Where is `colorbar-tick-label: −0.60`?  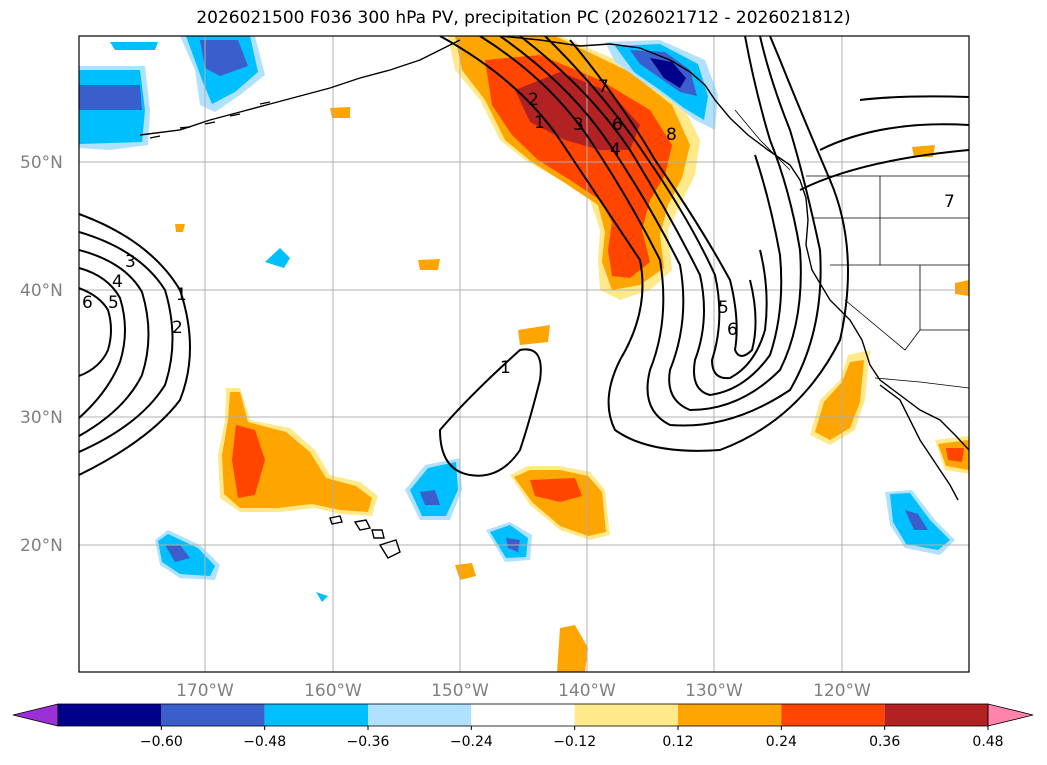 colorbar-tick-label: −0.60 is located at coordinates (161, 742).